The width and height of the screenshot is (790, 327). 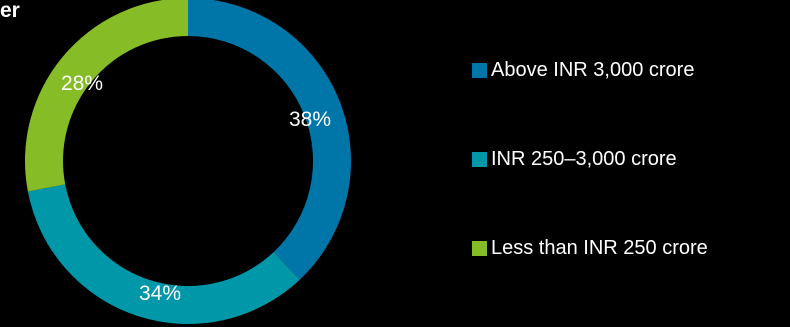 I want to click on legend-item-250-3000: INR 250–3,000 crore, so click(x=574, y=159).